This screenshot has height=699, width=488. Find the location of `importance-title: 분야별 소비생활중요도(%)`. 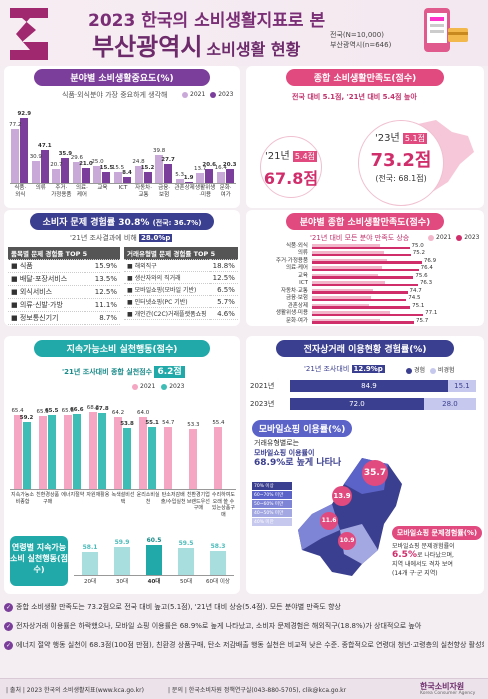

importance-title: 분야별 소비생활중요도(%) is located at coordinates (122, 77).